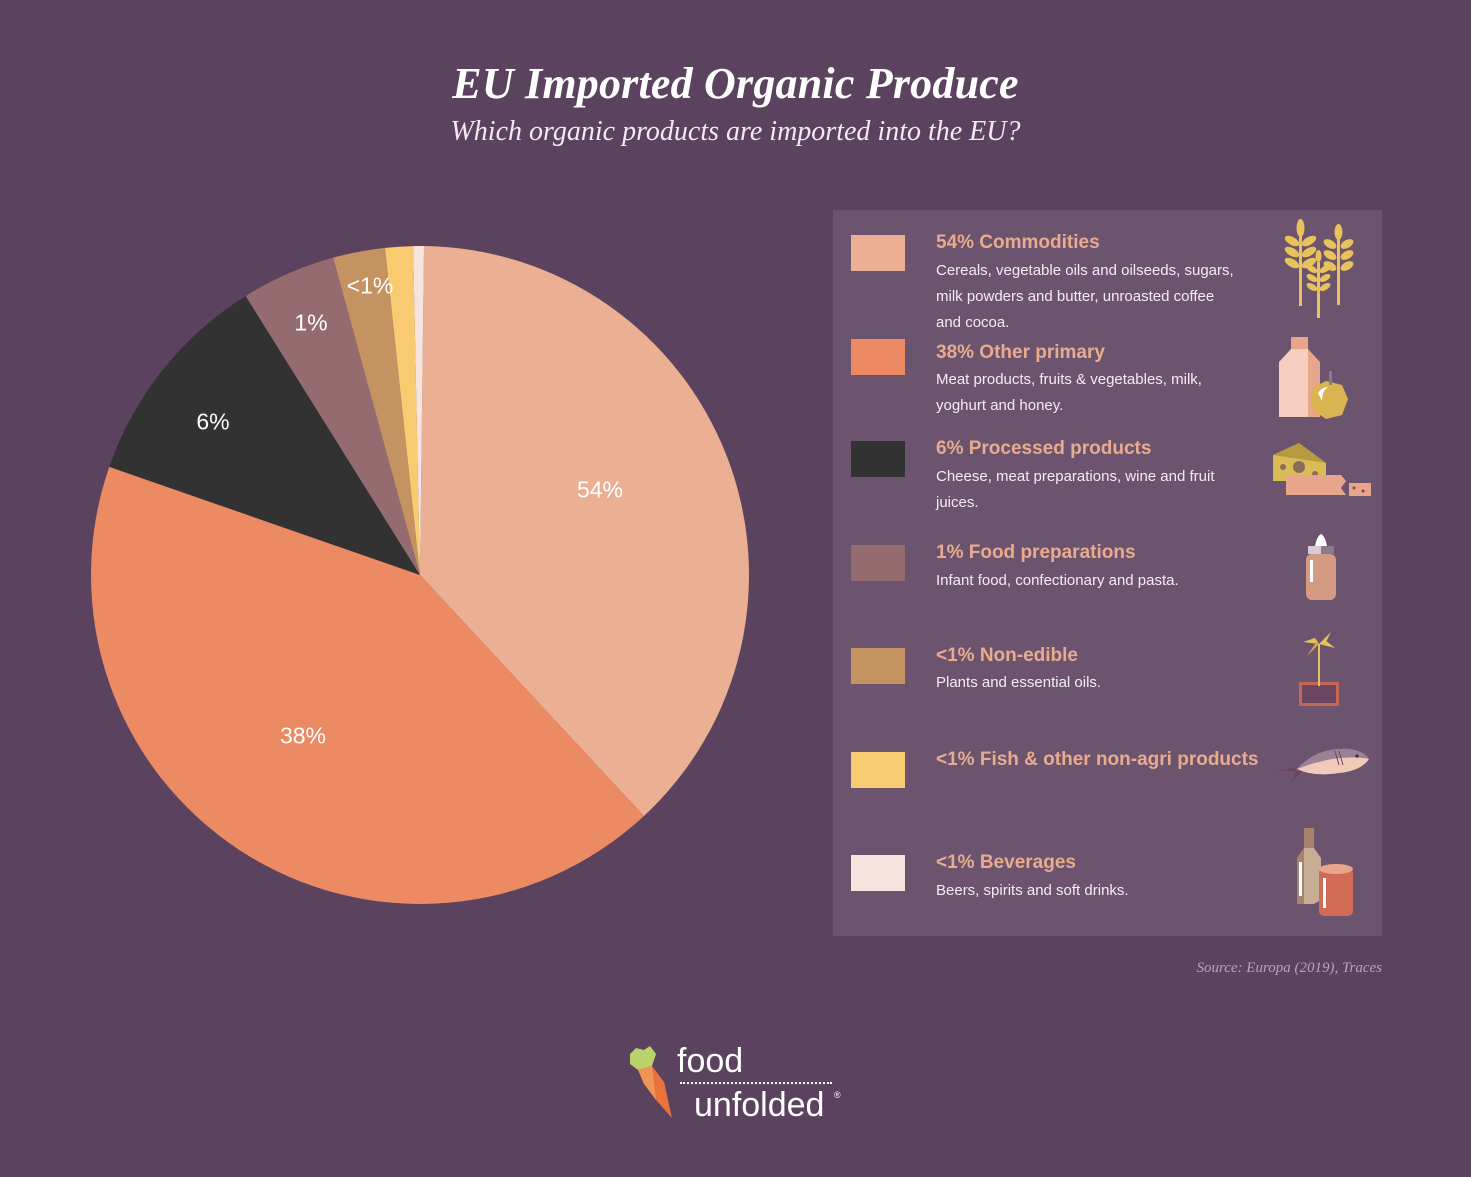  Describe the element at coordinates (1036, 552) in the screenshot. I see `legend-title: 1% Food preparations` at that location.